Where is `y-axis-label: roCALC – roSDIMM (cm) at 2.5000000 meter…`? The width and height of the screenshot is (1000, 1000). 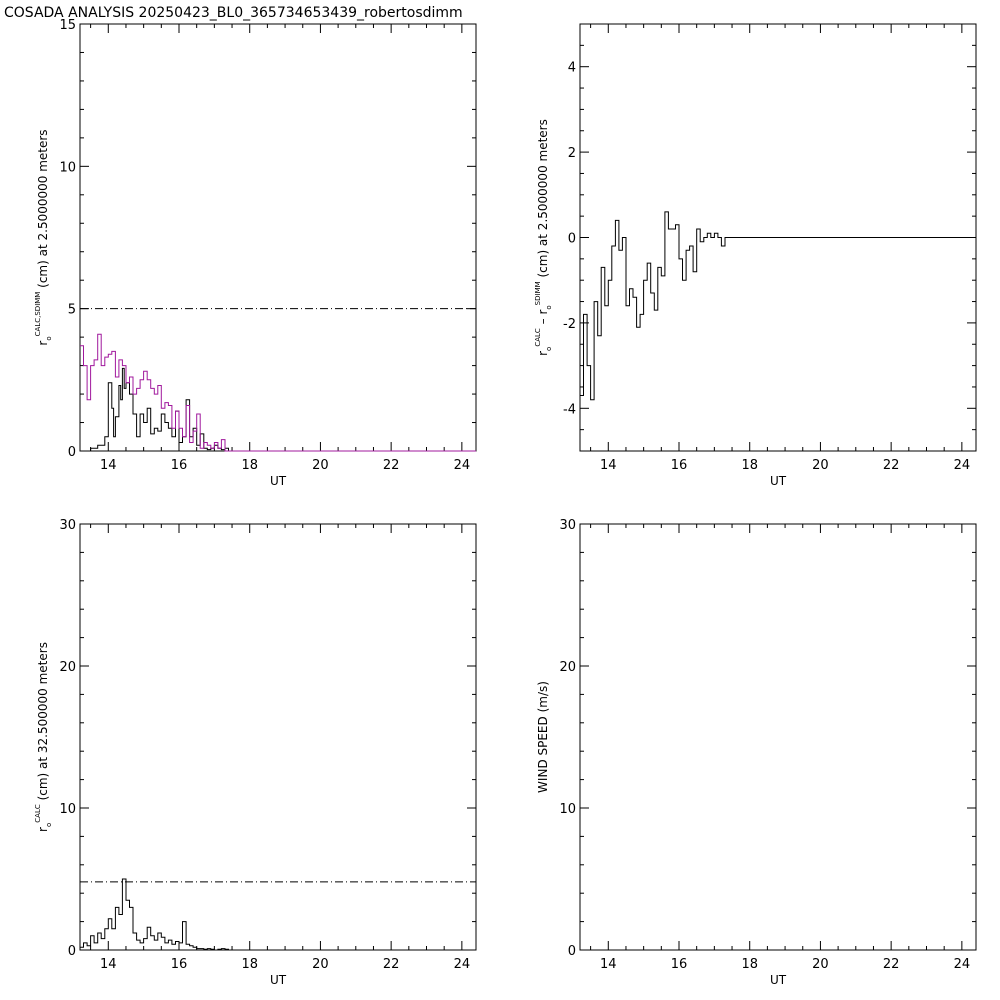
y-axis-label: roCALC – roSDIMM (cm) at 2.5000000 meter… is located at coordinates (543, 237).